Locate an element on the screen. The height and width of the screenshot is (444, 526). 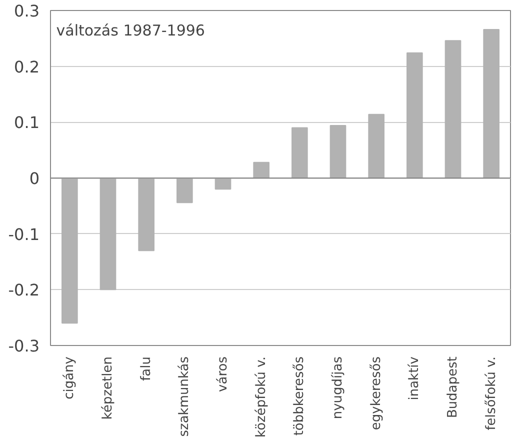
x-tick-label: többkeresős is located at coordinates (300, 396).